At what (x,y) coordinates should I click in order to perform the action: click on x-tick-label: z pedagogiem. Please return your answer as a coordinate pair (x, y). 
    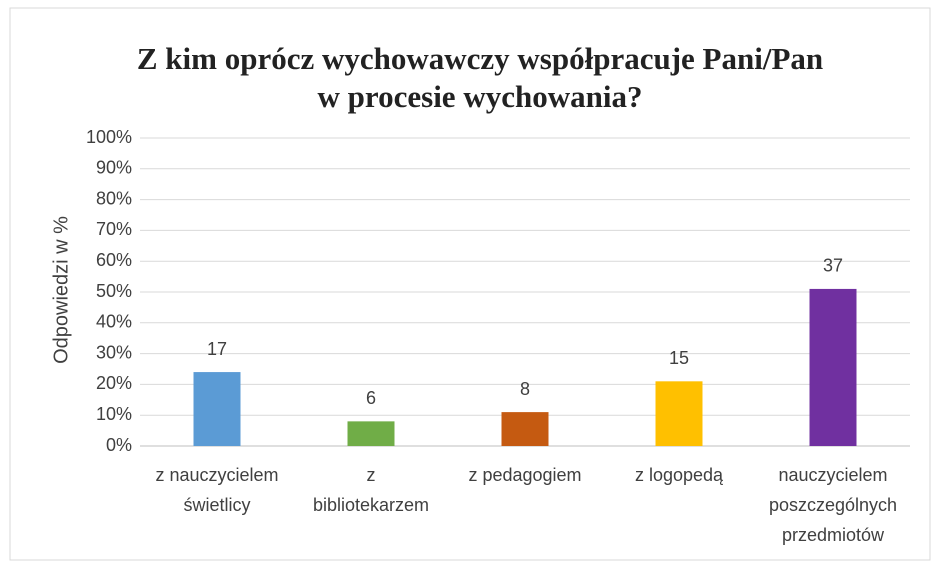
    Looking at the image, I should click on (524, 475).